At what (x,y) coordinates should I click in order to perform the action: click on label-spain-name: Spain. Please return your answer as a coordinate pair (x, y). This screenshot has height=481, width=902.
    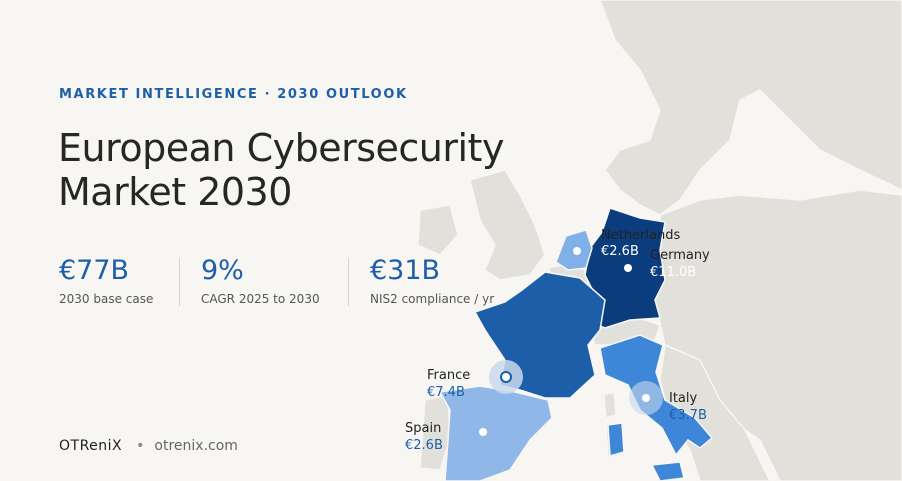
    Looking at the image, I should click on (423, 428).